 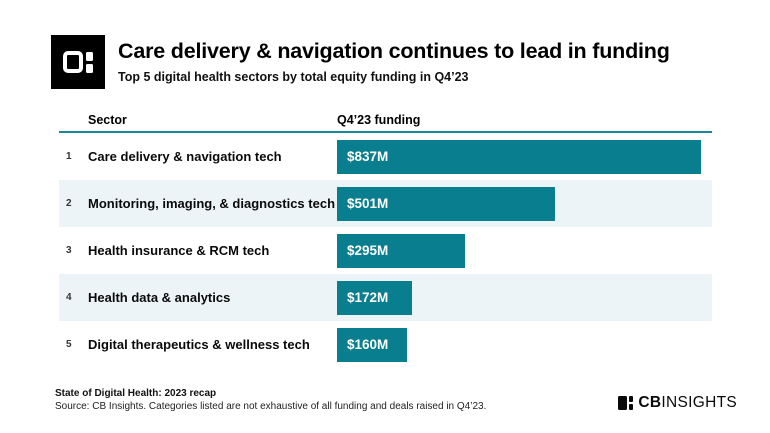 What do you see at coordinates (89, 62) in the screenshot?
I see `logo-block-right` at bounding box center [89, 62].